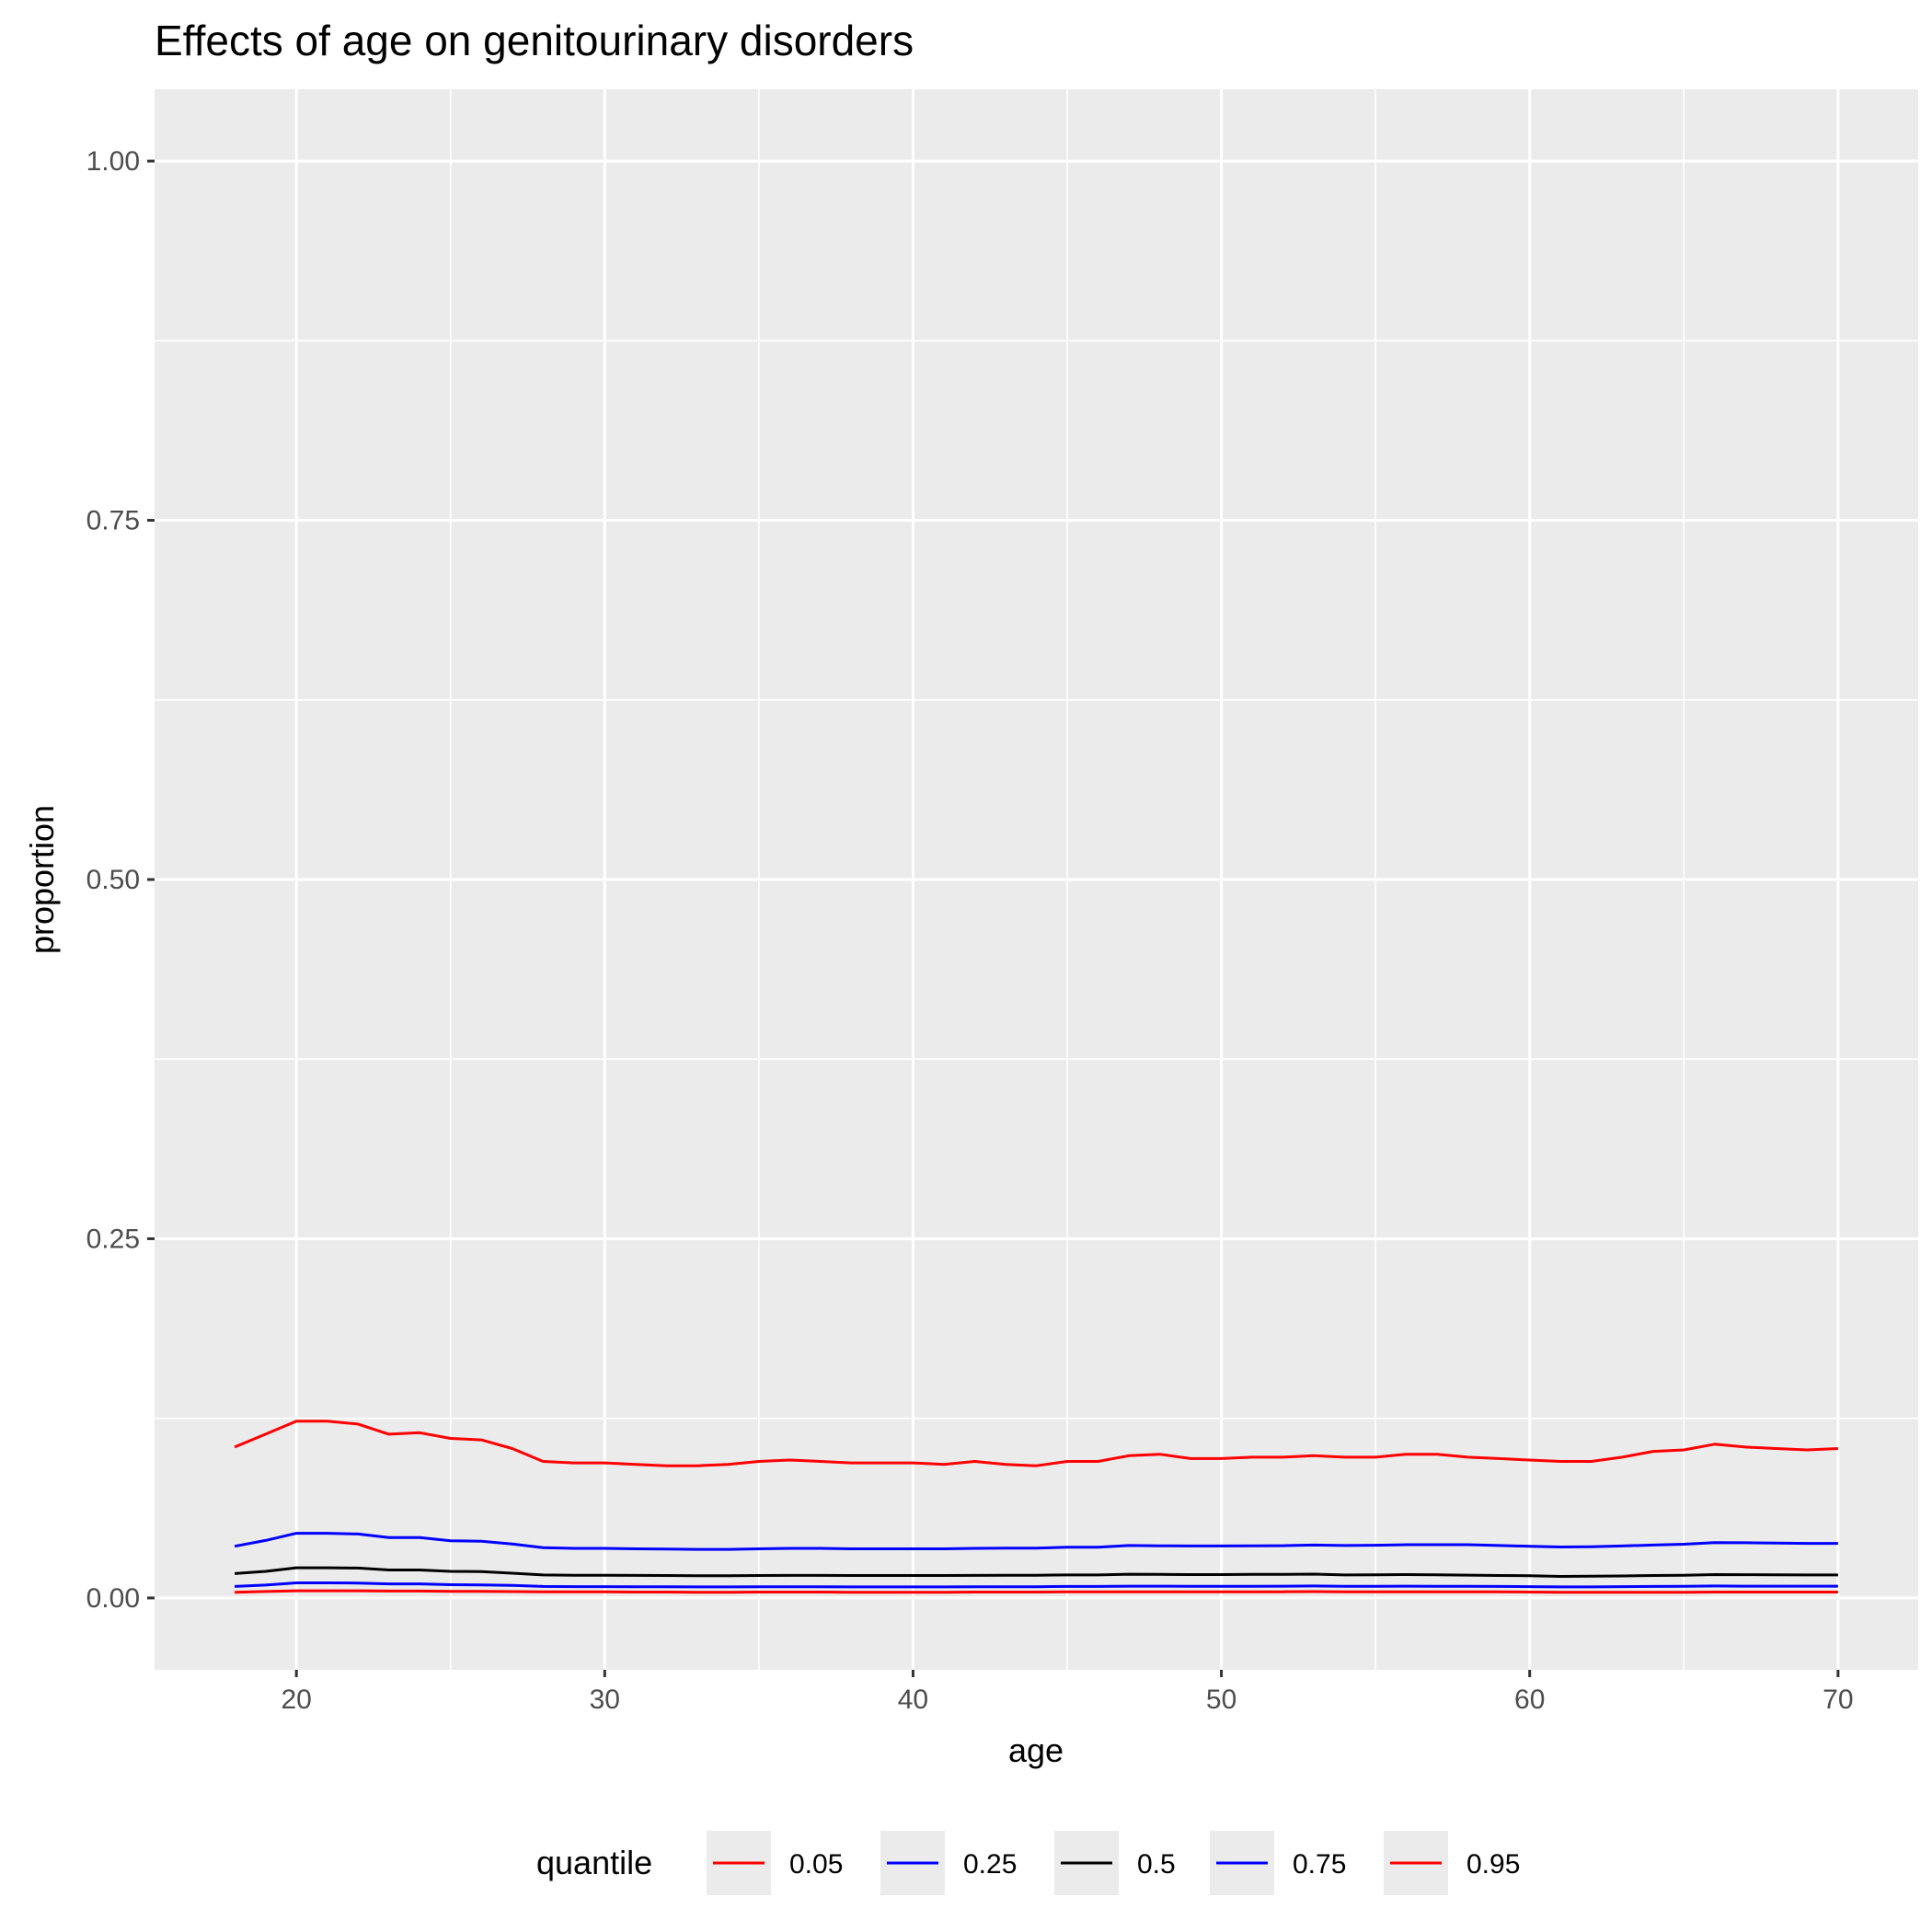  I want to click on legend-label: 0.05, so click(816, 1864).